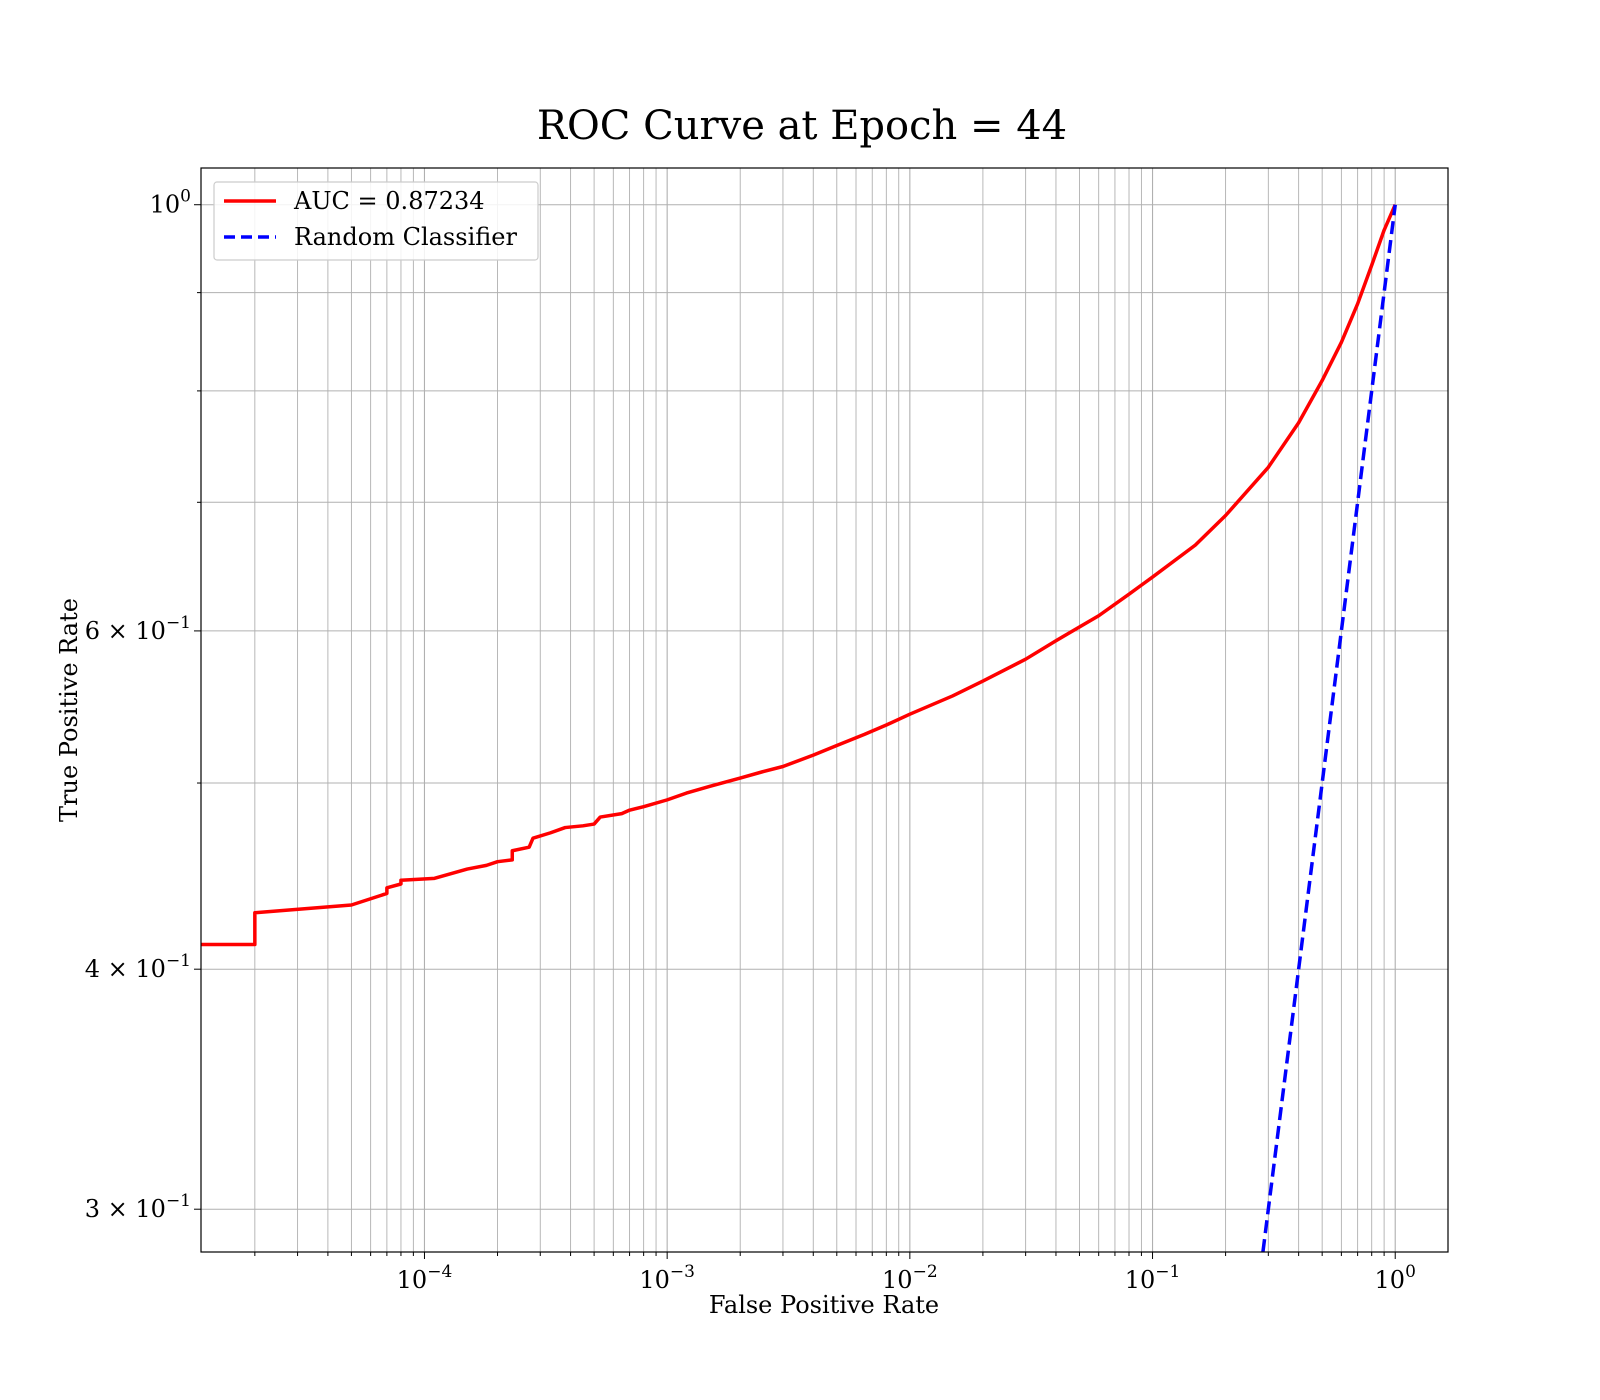 Image resolution: width=1600 pixels, height=1400 pixels. What do you see at coordinates (667, 1278) in the screenshot?
I see `x-tick-label: 10⁻³` at bounding box center [667, 1278].